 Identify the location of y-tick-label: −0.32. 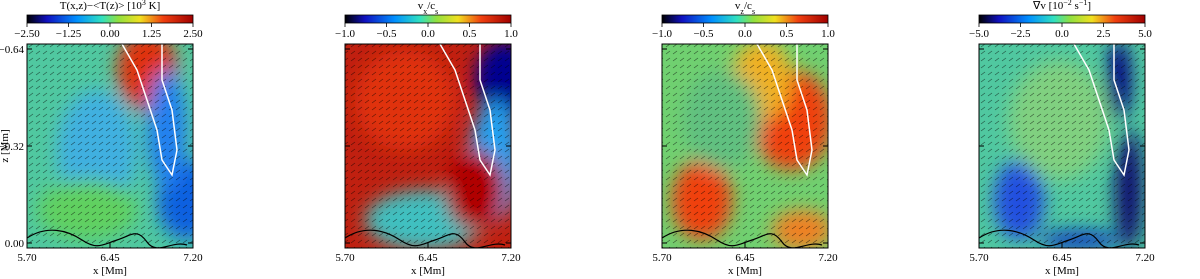
(12, 147).